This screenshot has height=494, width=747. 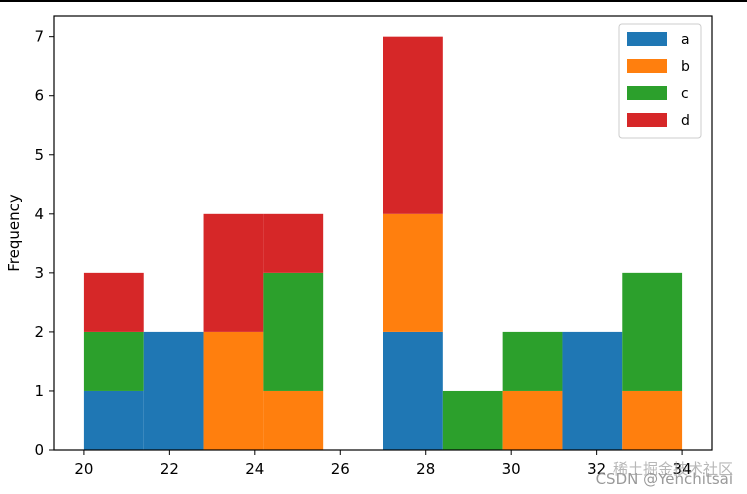 I want to click on legend-swatch-a, so click(x=647, y=39).